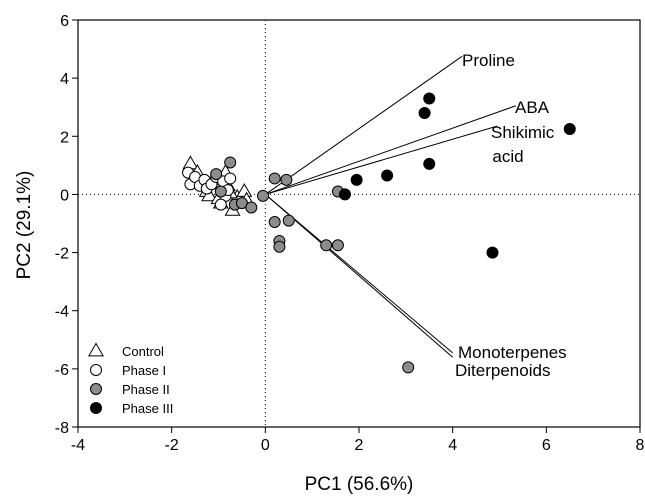  Describe the element at coordinates (96, 408) in the screenshot. I see `legend-marker-phase-iii` at that location.